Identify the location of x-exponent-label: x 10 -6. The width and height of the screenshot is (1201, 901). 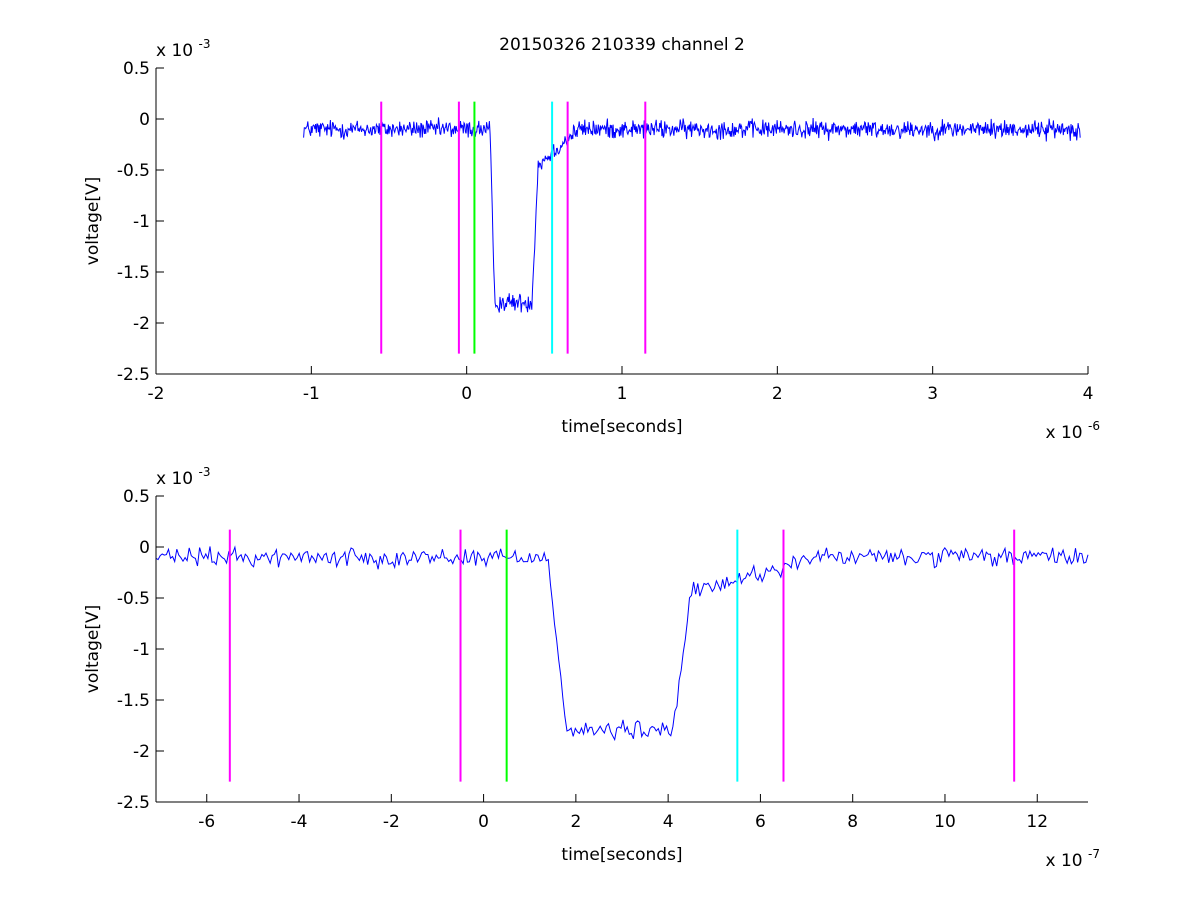
(1073, 431).